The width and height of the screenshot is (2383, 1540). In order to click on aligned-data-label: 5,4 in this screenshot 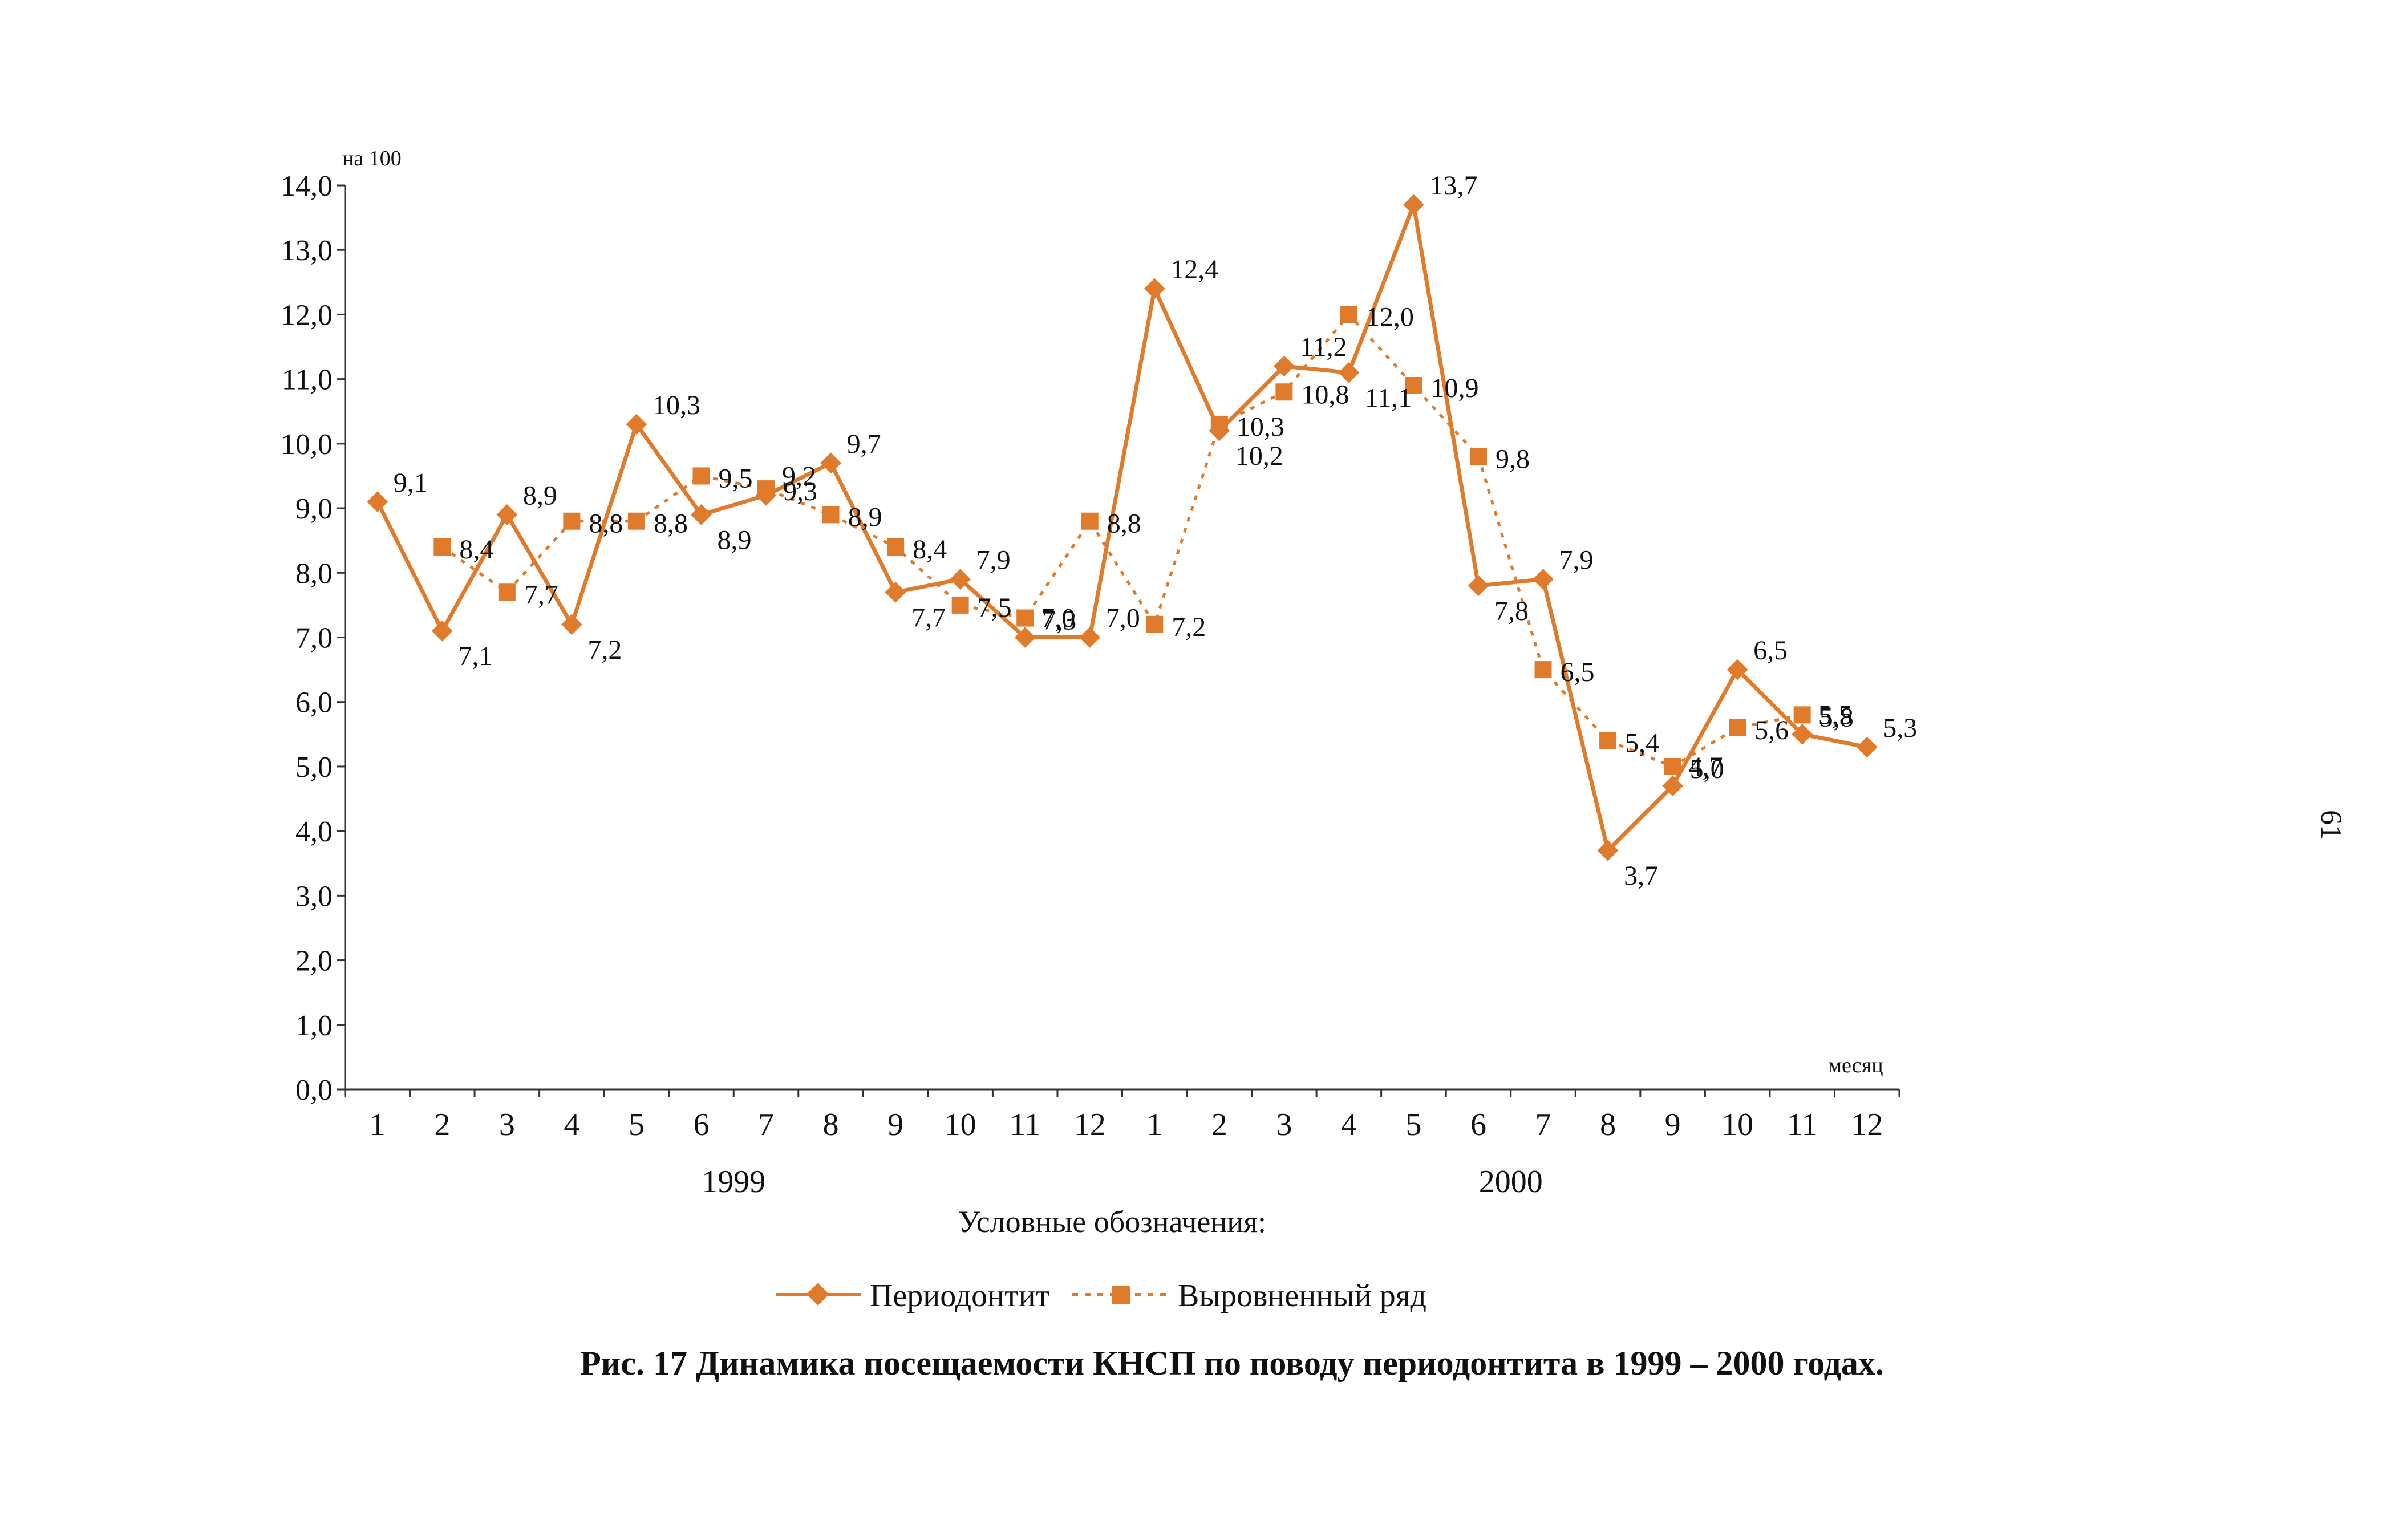, I will do `click(1642, 744)`.